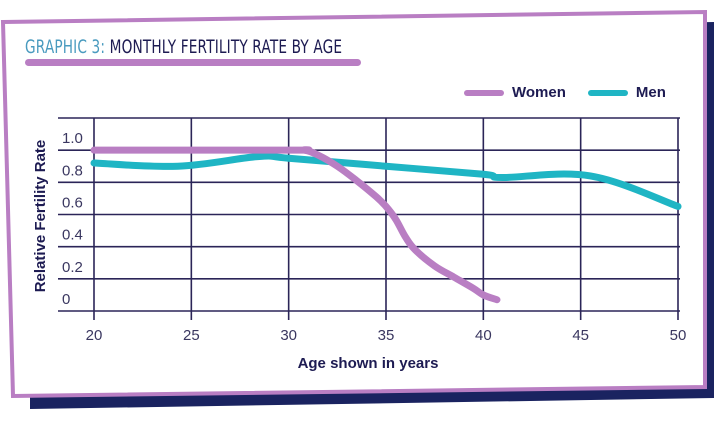 The image size is (720, 422). I want to click on series-line-men, so click(386, 181).